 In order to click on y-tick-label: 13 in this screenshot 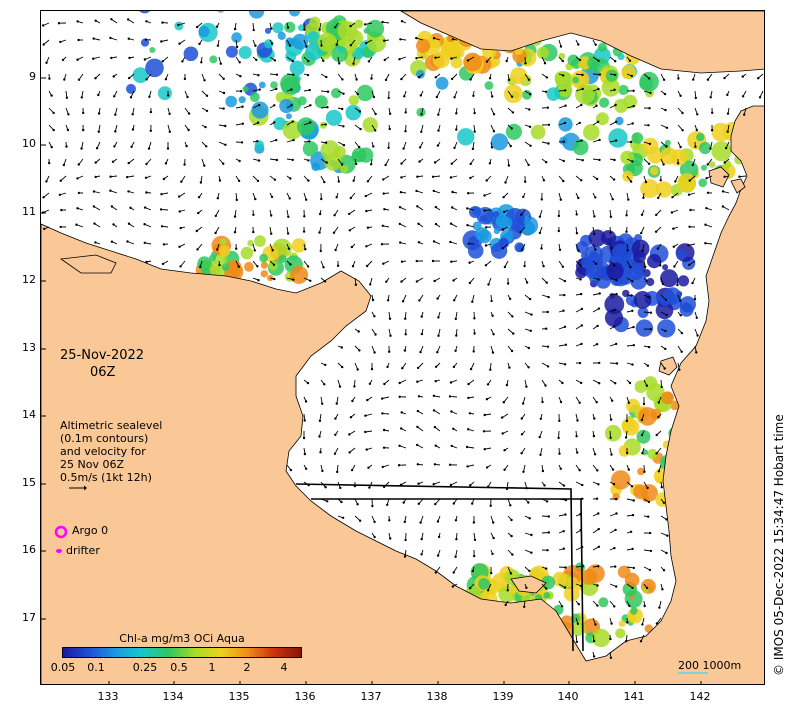, I will do `click(29, 347)`.